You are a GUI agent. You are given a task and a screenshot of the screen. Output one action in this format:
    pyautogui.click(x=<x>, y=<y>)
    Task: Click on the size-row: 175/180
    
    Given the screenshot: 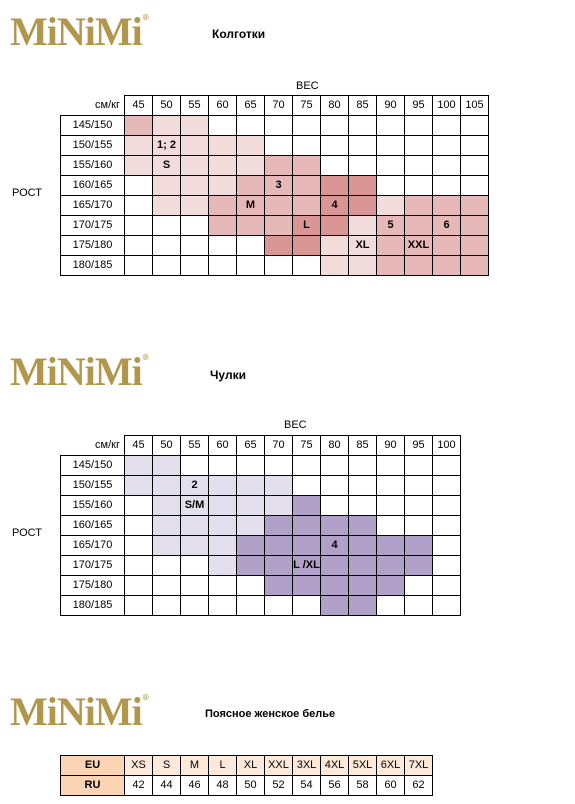 What is the action you would take?
    pyautogui.click(x=260, y=585)
    